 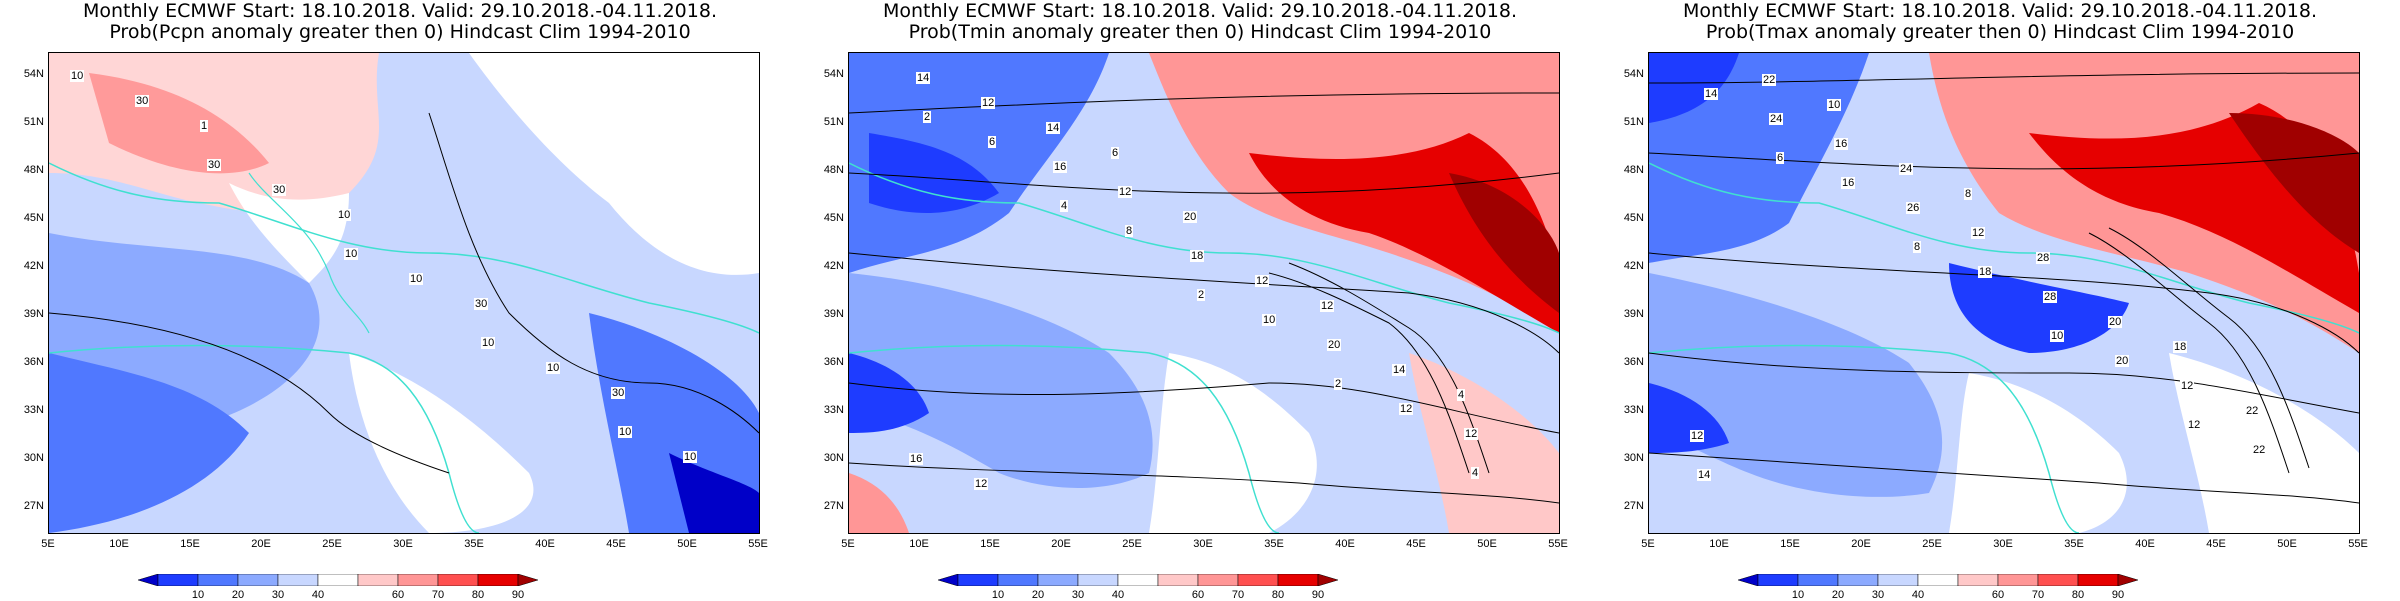 What do you see at coordinates (1938, 580) in the screenshot?
I see `colorbar` at bounding box center [1938, 580].